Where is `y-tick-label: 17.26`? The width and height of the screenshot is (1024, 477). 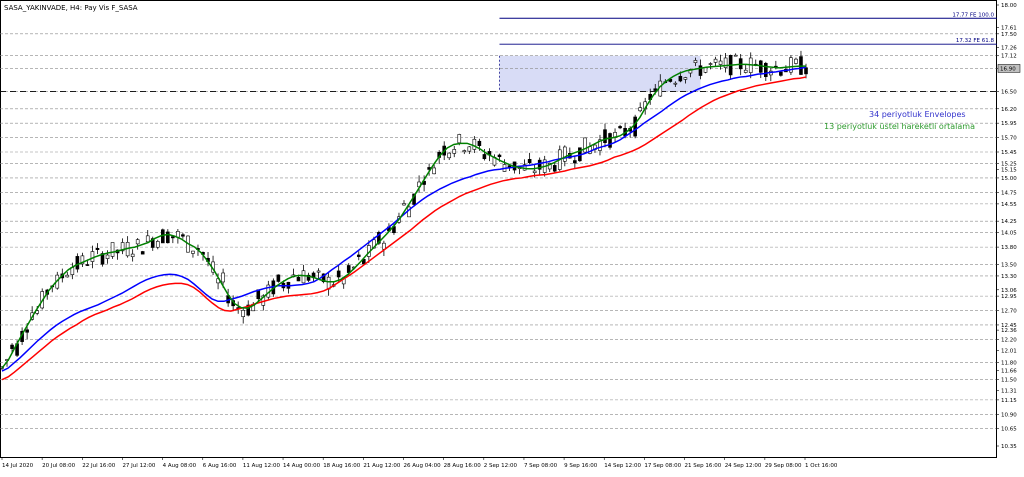 y-tick-label: 17.26 is located at coordinates (1009, 49).